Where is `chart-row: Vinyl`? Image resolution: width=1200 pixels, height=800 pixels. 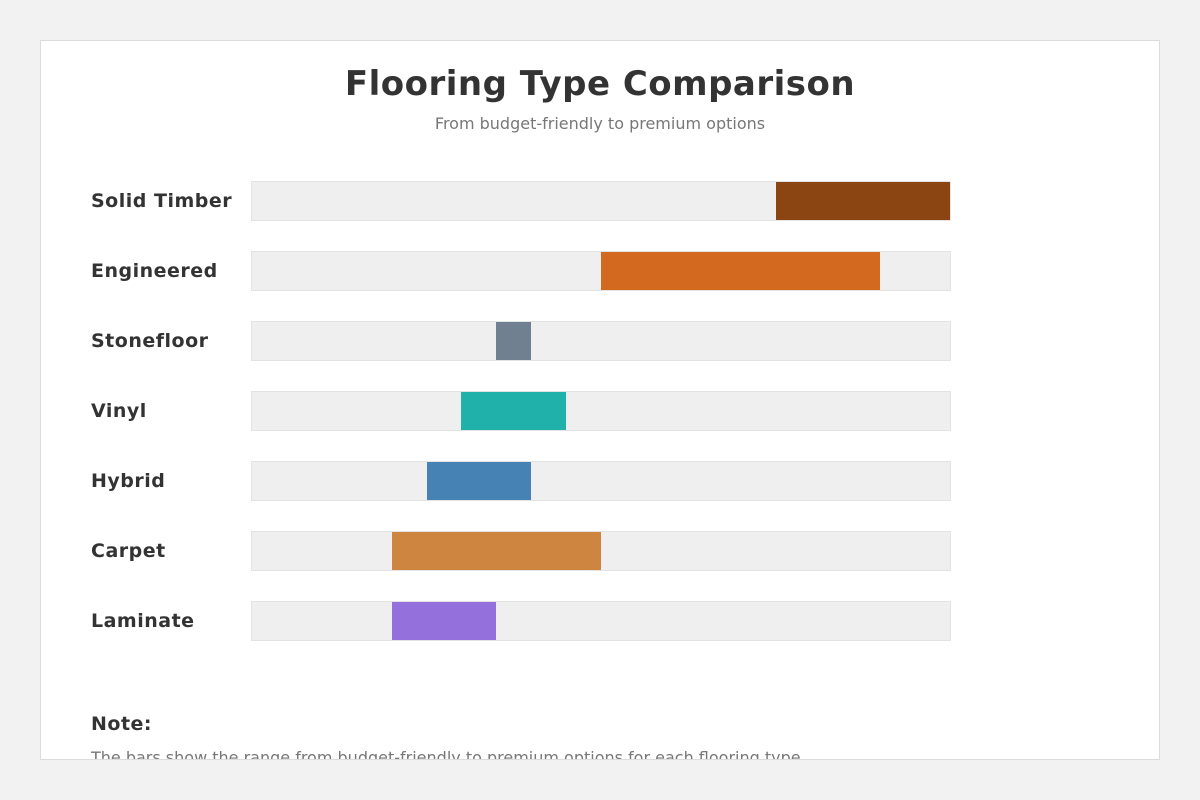
chart-row: Vinyl is located at coordinates (600, 411).